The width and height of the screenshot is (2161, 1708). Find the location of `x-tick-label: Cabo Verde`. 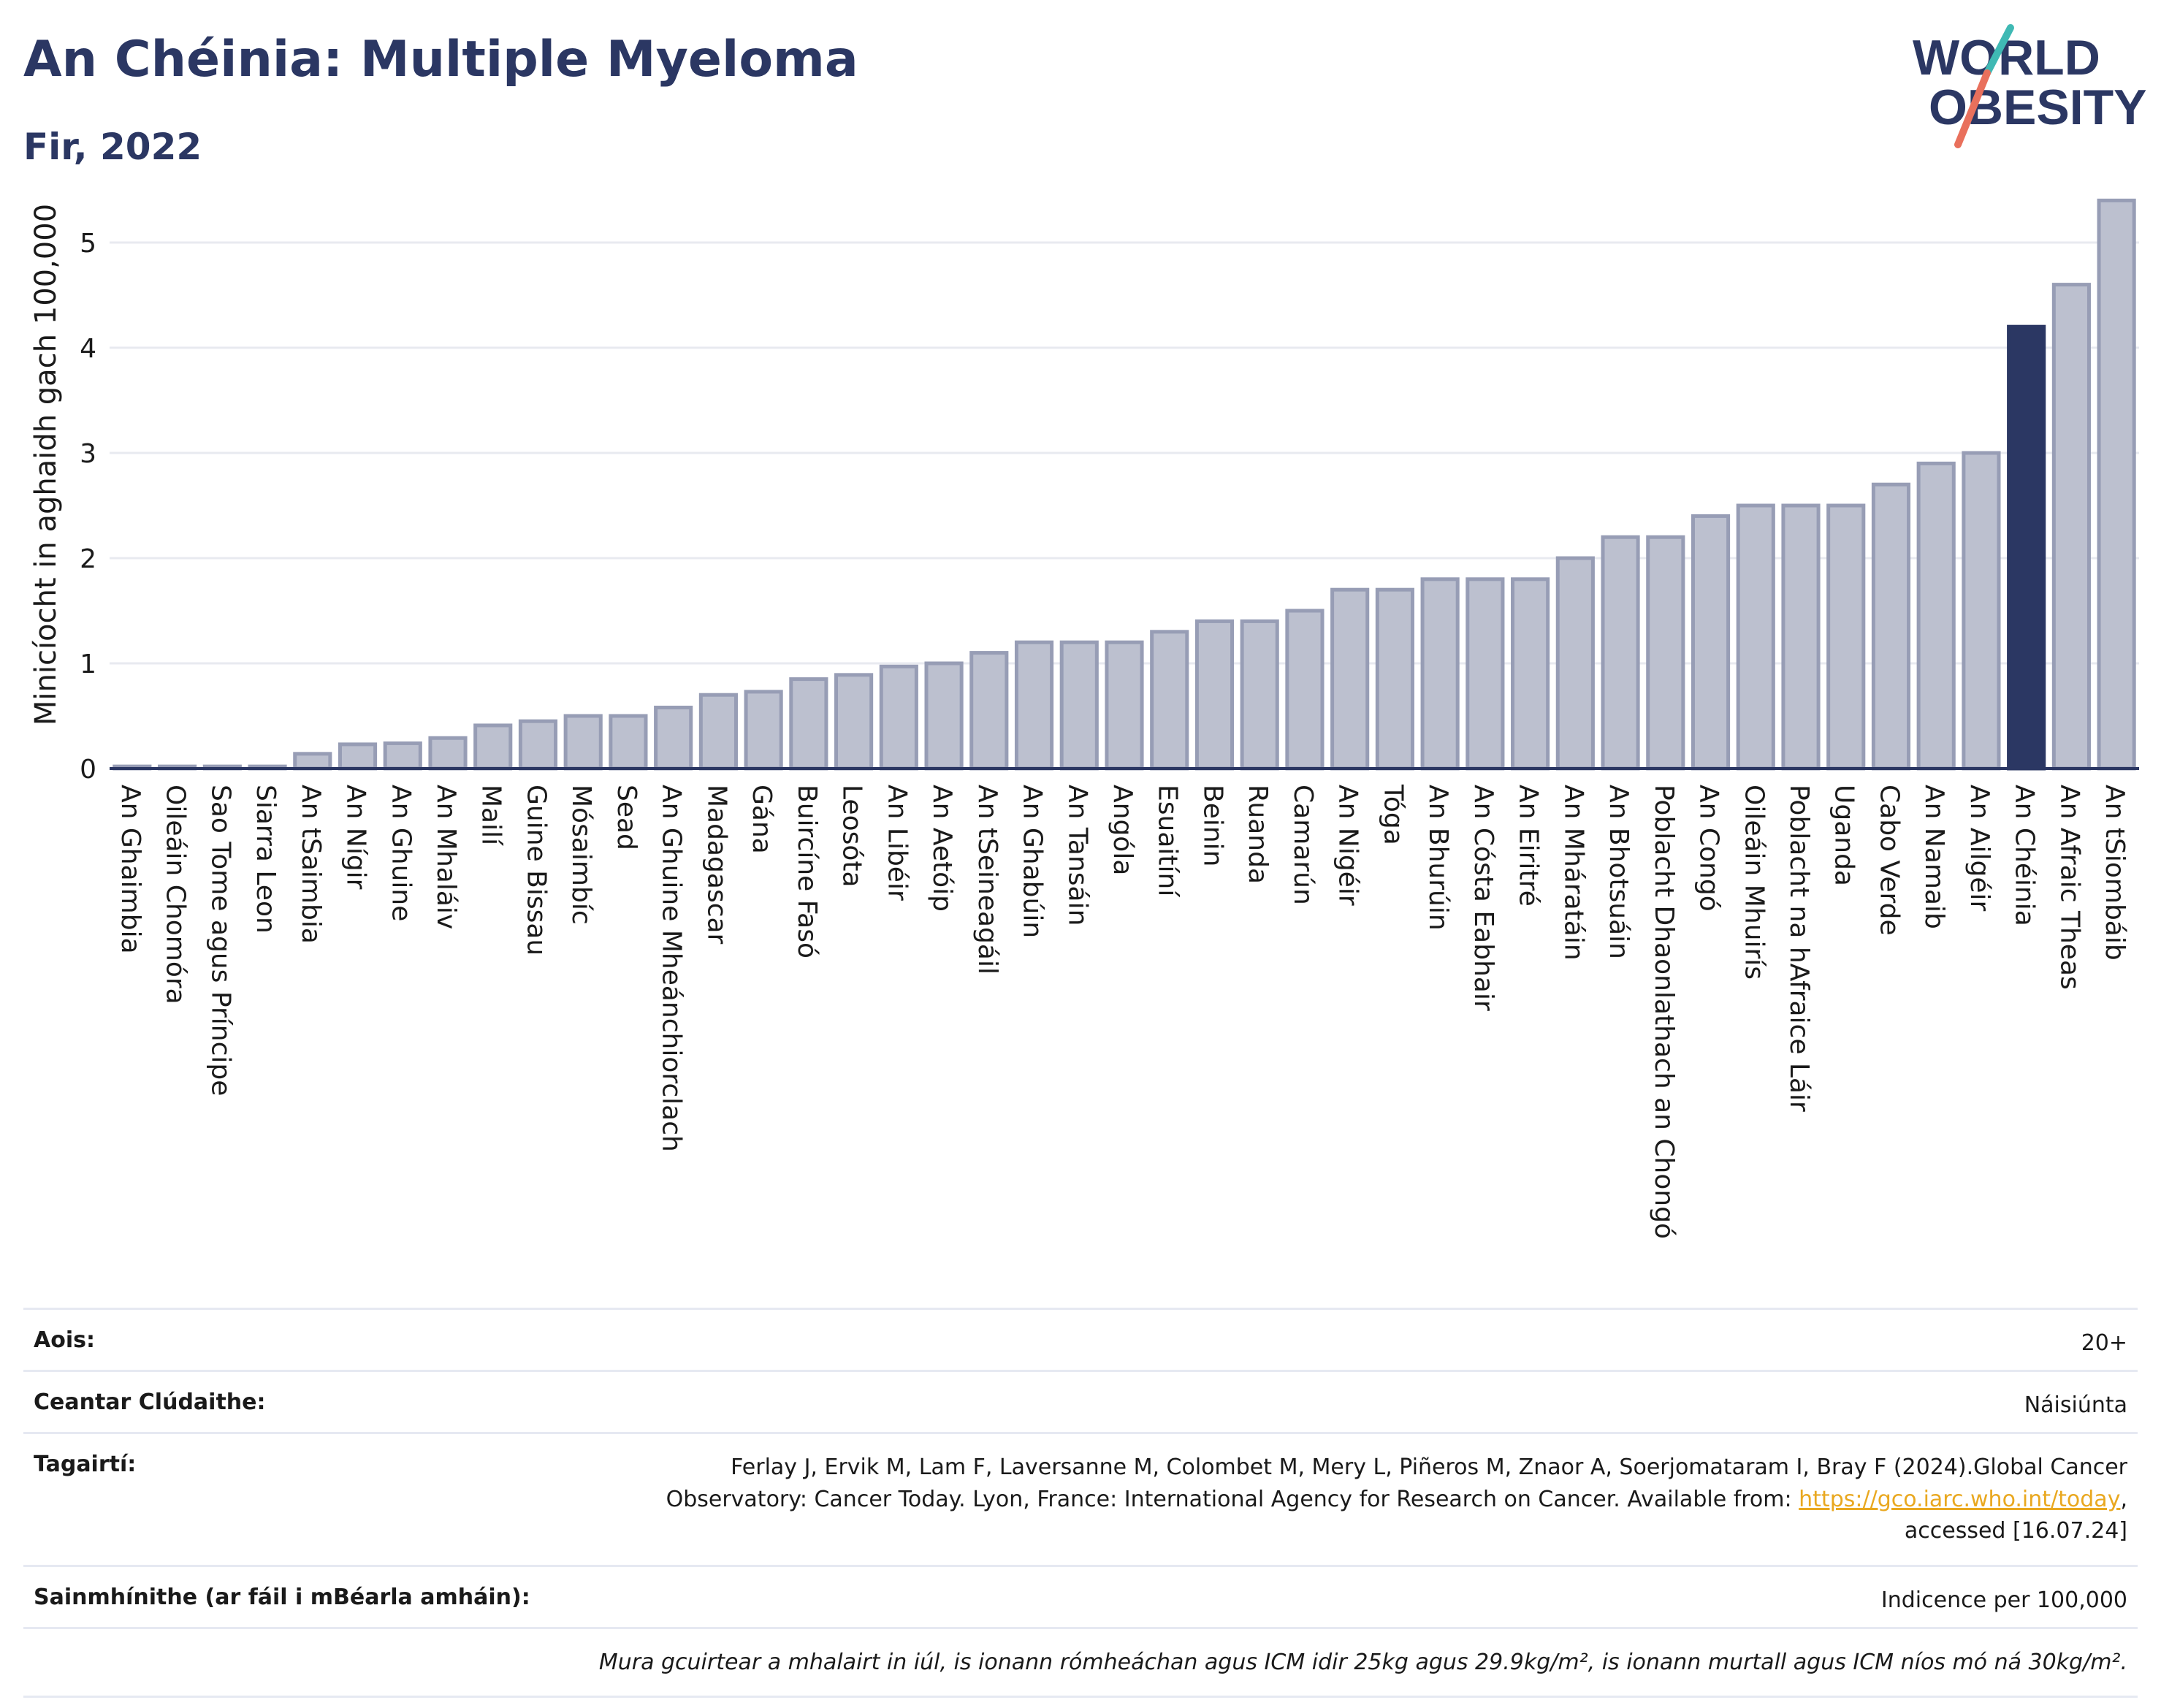

x-tick-label: Cabo Verde is located at coordinates (1889, 860).